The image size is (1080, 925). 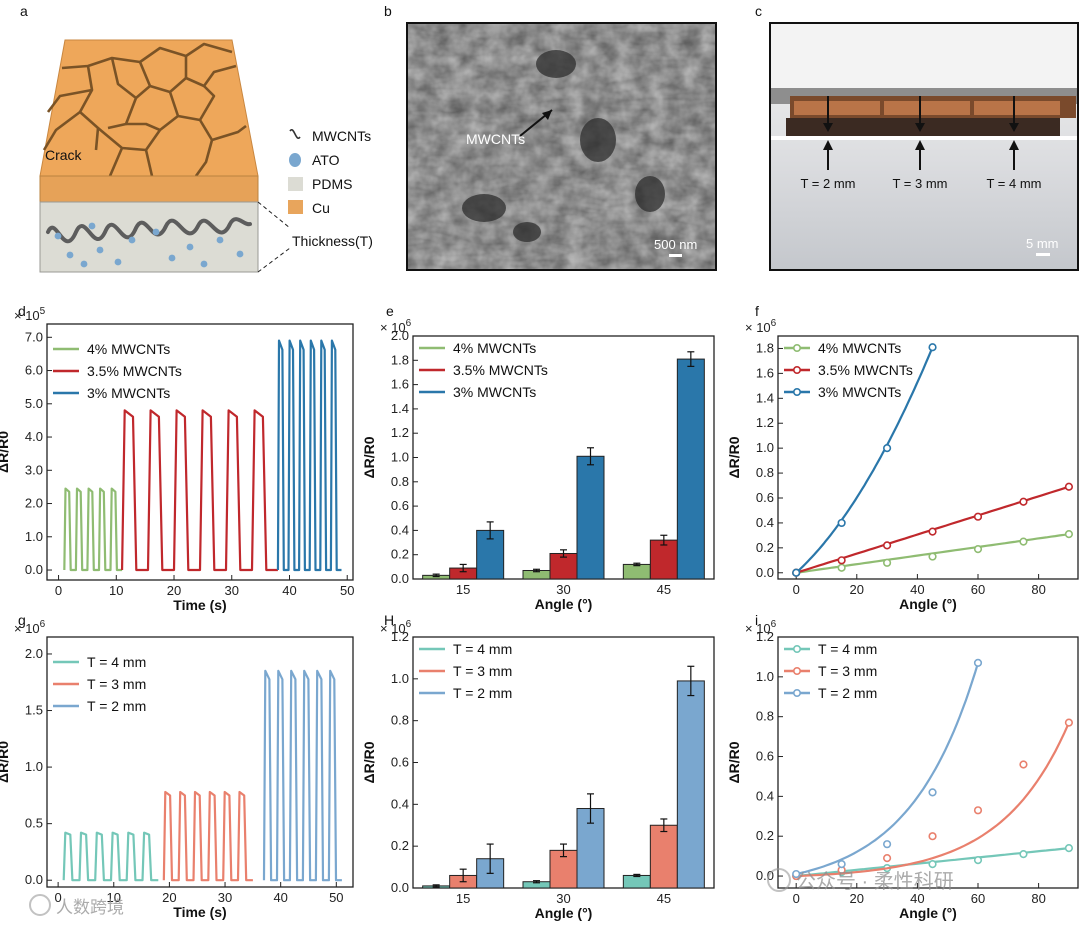 I want to click on y-tick-label-e: 1.6, so click(x=400, y=384).